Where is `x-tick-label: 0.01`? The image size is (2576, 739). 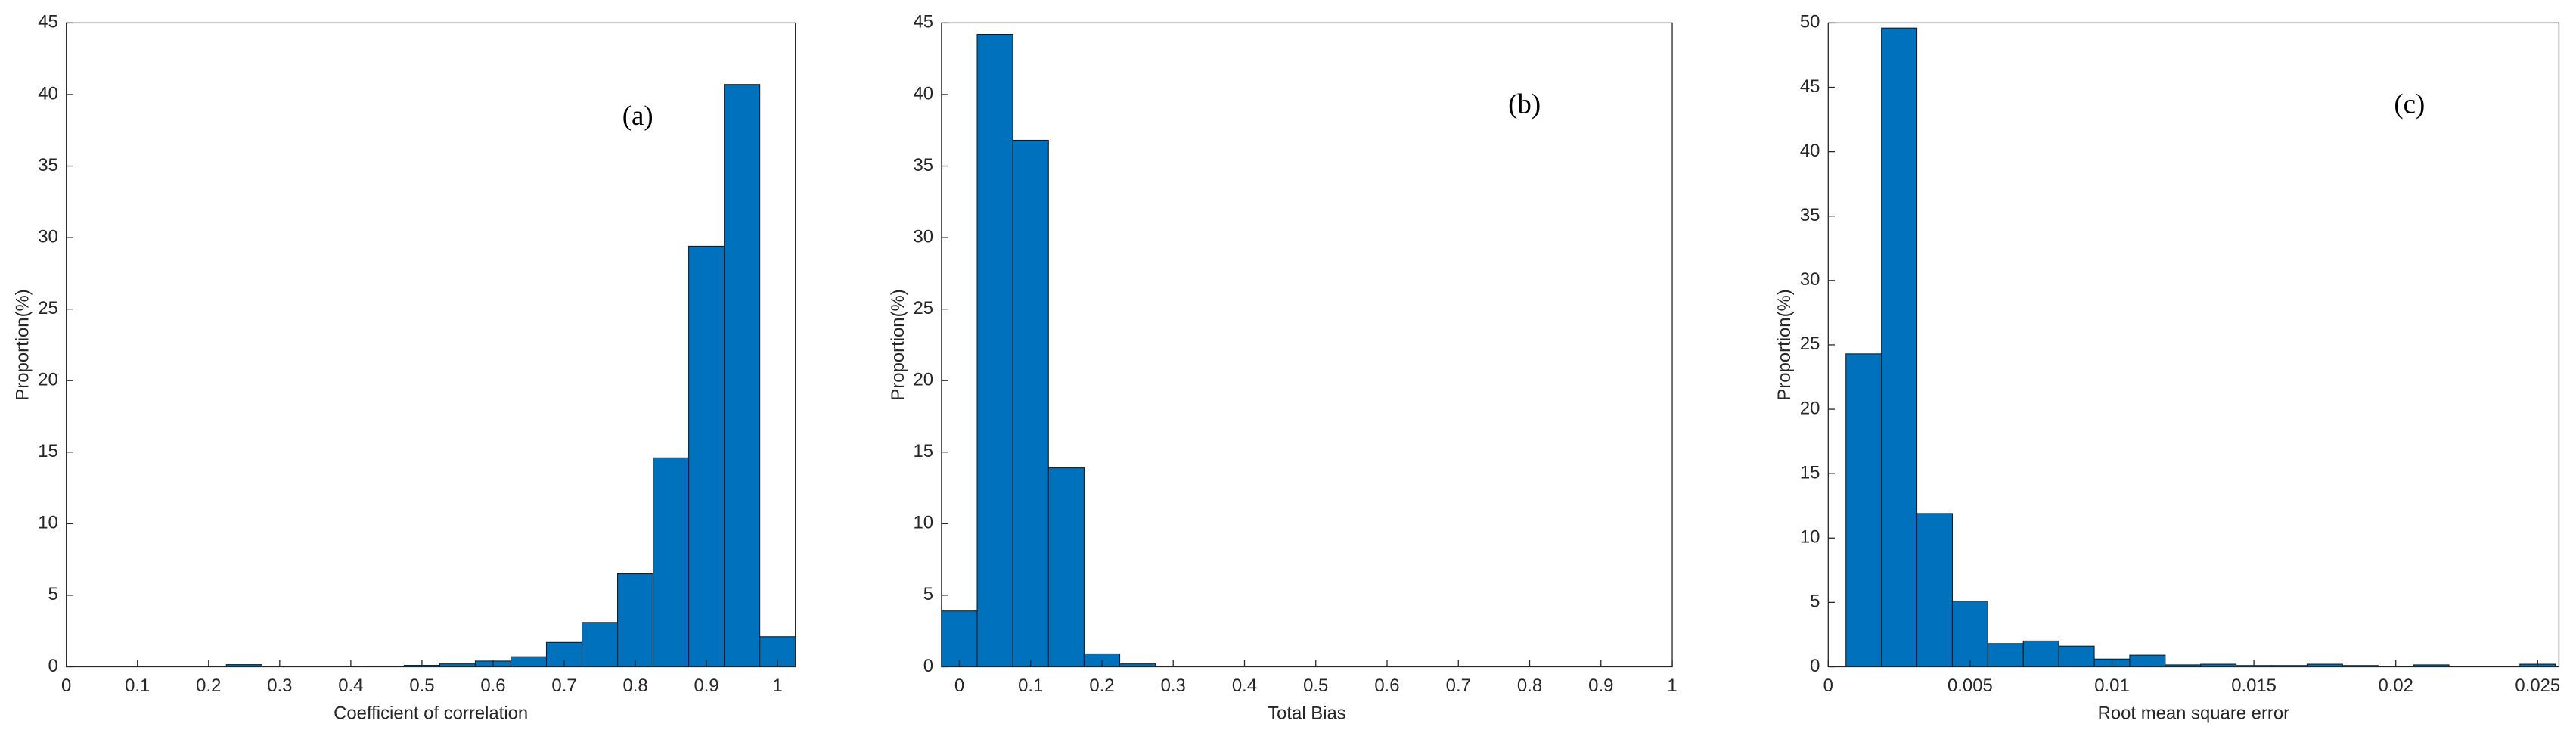
x-tick-label: 0.01 is located at coordinates (2111, 685).